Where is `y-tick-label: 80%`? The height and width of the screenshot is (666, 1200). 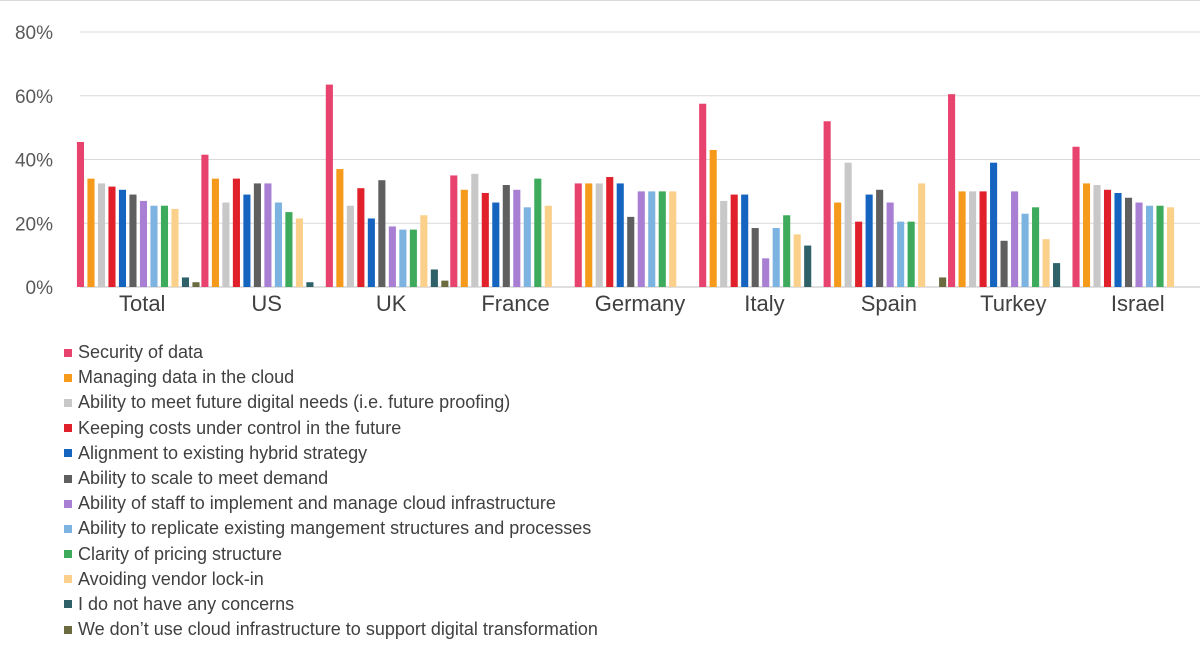
y-tick-label: 80% is located at coordinates (34, 33).